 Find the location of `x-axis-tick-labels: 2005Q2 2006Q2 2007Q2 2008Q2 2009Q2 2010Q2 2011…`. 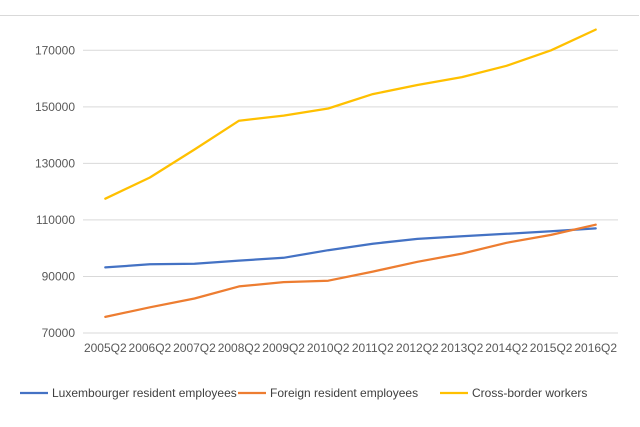

x-axis-tick-labels: 2005Q2 2006Q2 2007Q2 2008Q2 2009Q2 2010Q2 2011… is located at coordinates (350, 348).